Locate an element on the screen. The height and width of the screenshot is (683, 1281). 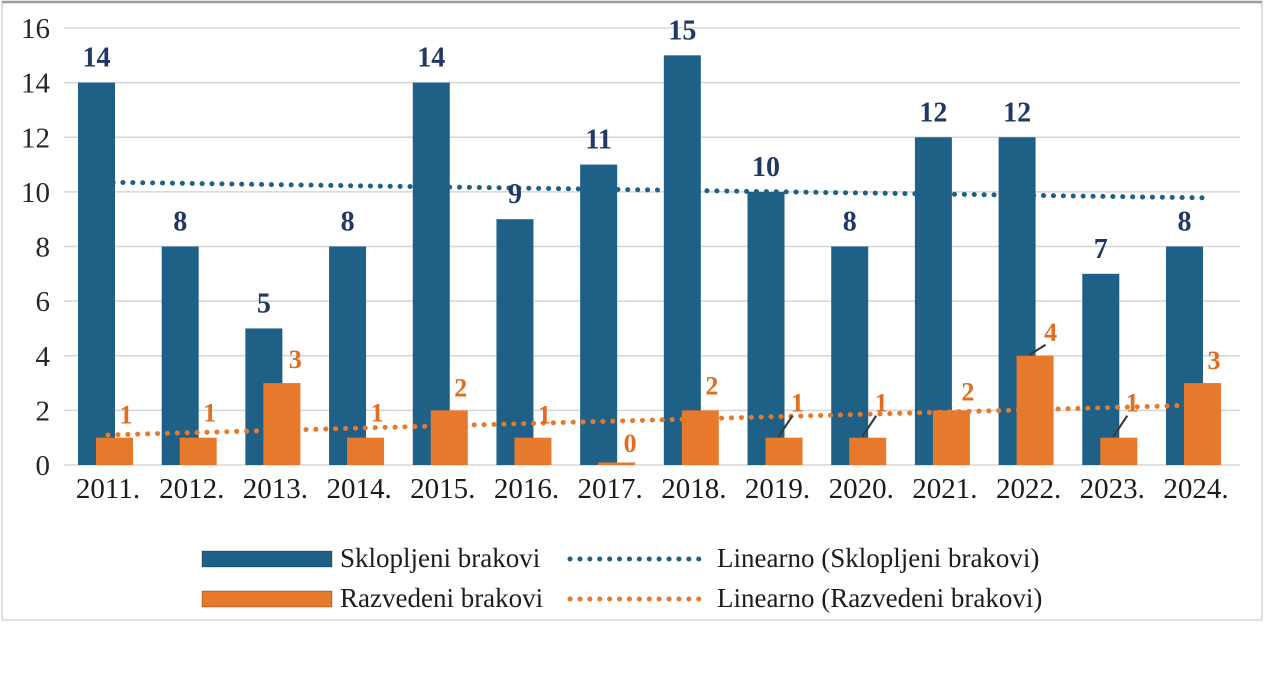
x-axis-category-label: 2022. is located at coordinates (1028, 489).